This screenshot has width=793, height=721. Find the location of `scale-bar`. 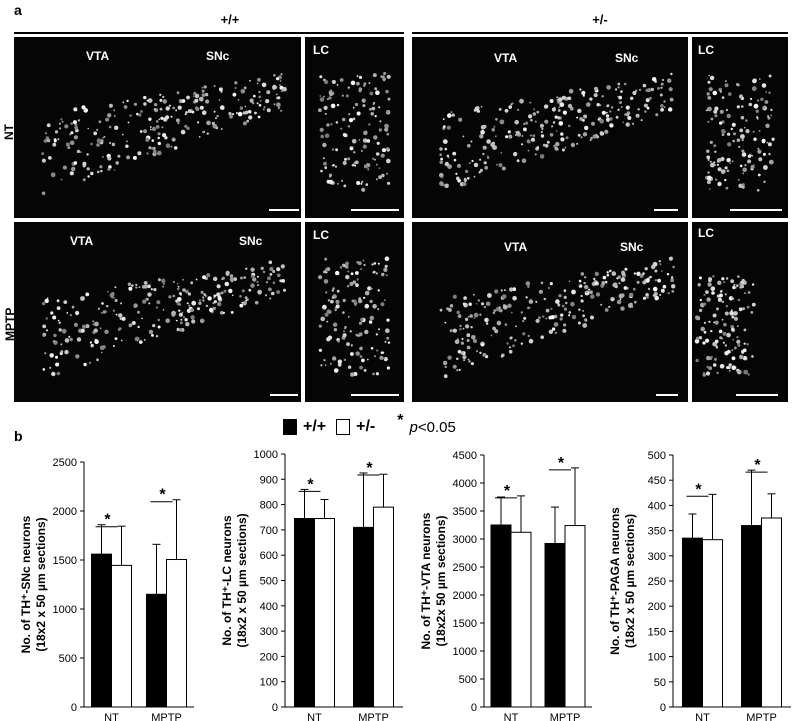

scale-bar is located at coordinates (756, 210).